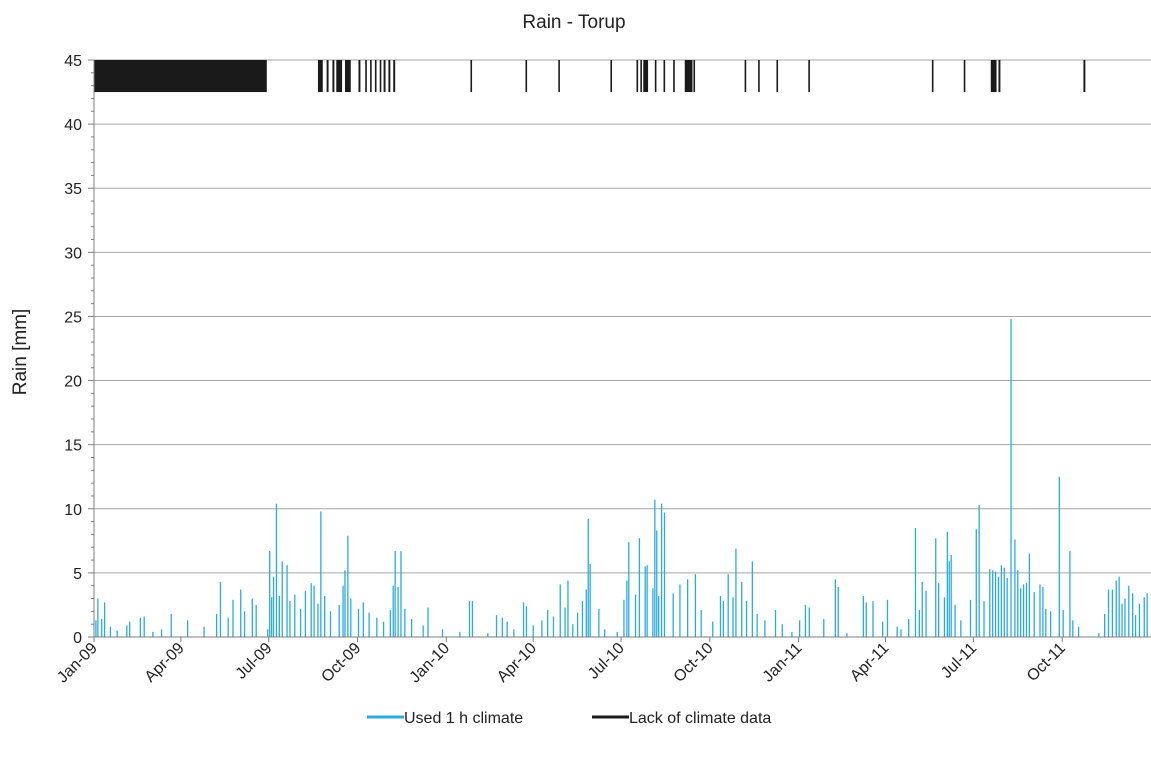 The image size is (1151, 760). Describe the element at coordinates (569, 718) in the screenshot. I see `legend: Used 1 h climate Lack of climate data` at that location.